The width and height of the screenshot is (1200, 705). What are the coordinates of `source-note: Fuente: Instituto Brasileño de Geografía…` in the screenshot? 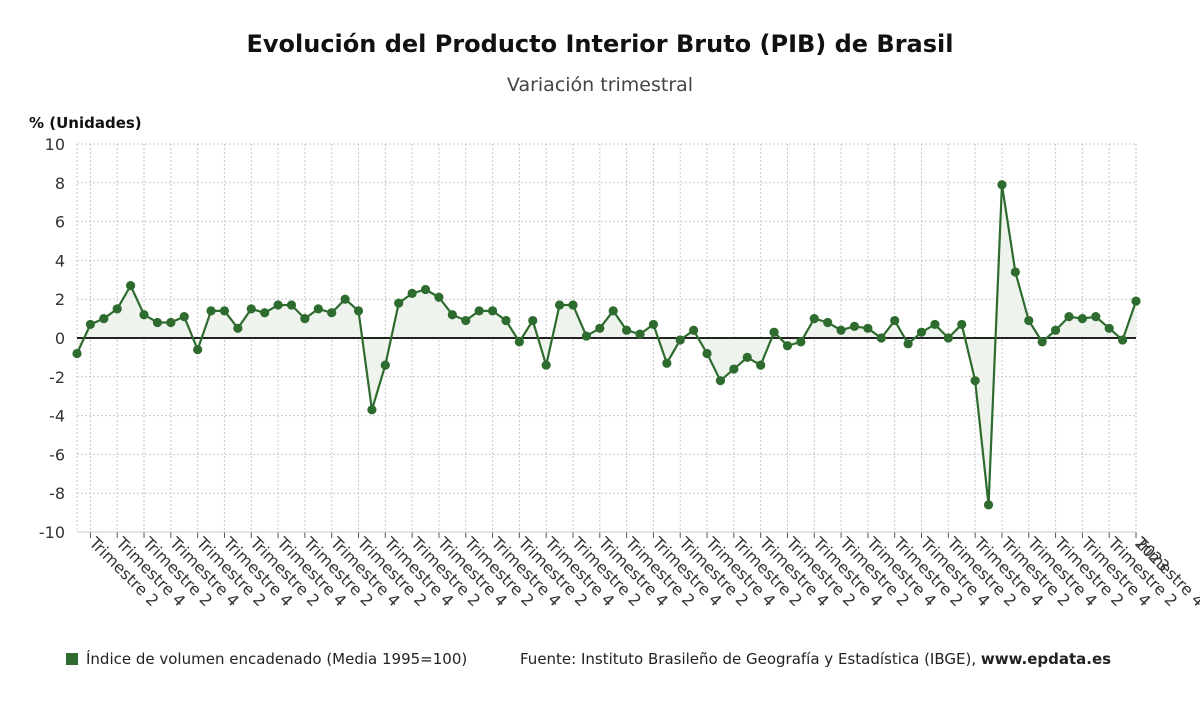 It's located at (815, 659).